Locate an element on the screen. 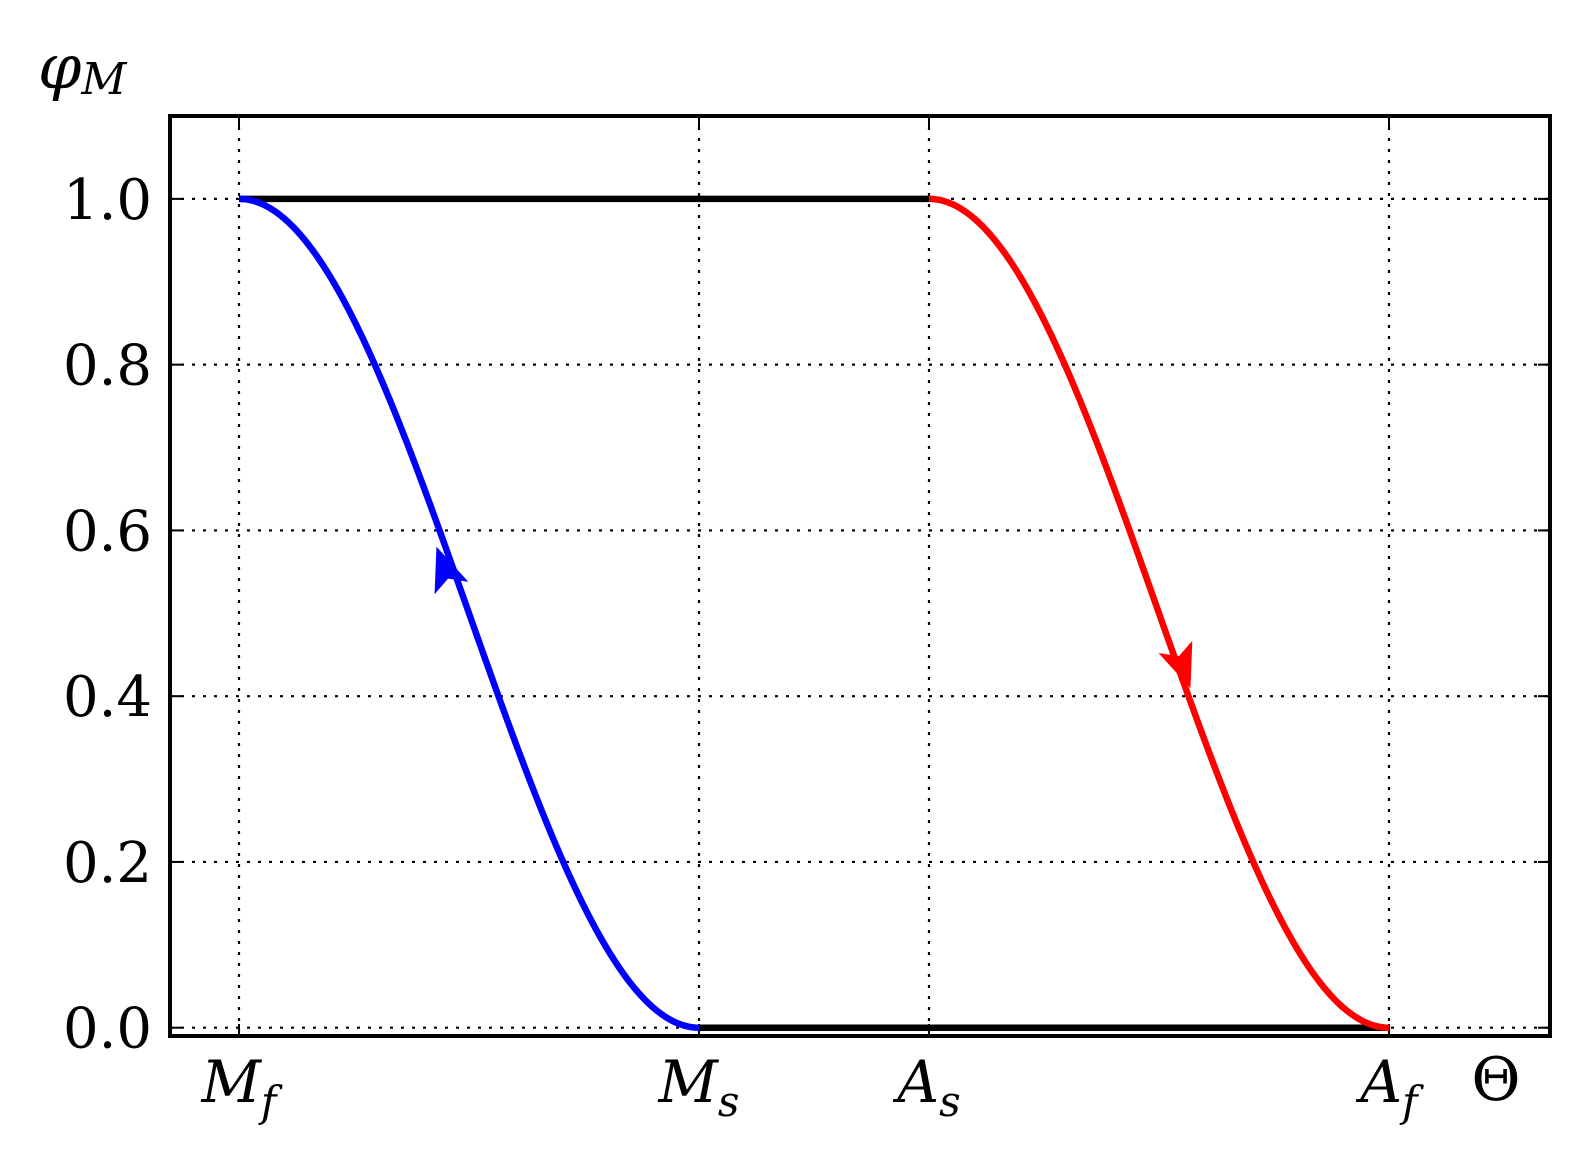  y-tick-label-0: 0.0 is located at coordinates (107, 1029).